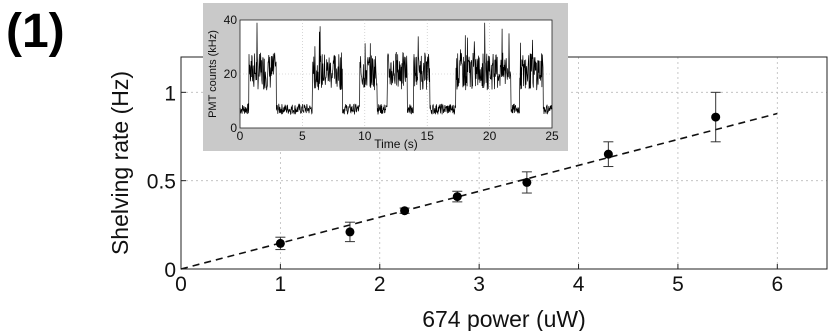  What do you see at coordinates (579, 284) in the screenshot?
I see `x-tick-label: 4` at bounding box center [579, 284].